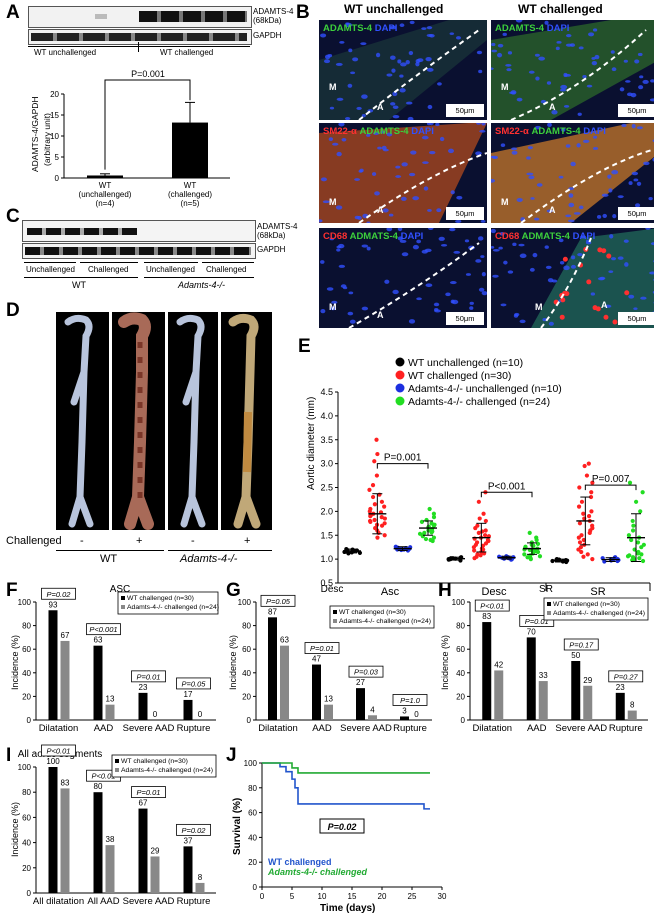  Describe the element at coordinates (267, 35) in the screenshot. I see `blot-label-gapdh: GAPDH` at that location.